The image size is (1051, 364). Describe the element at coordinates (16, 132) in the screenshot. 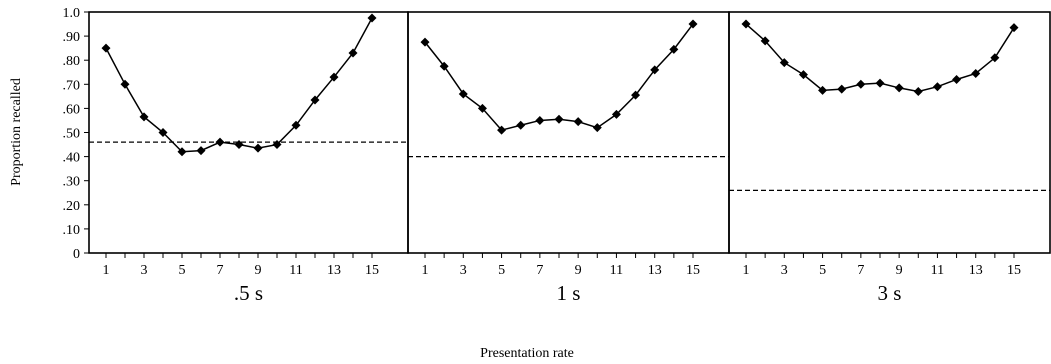

I see `y-axis-title: Proportion recalled` at that location.